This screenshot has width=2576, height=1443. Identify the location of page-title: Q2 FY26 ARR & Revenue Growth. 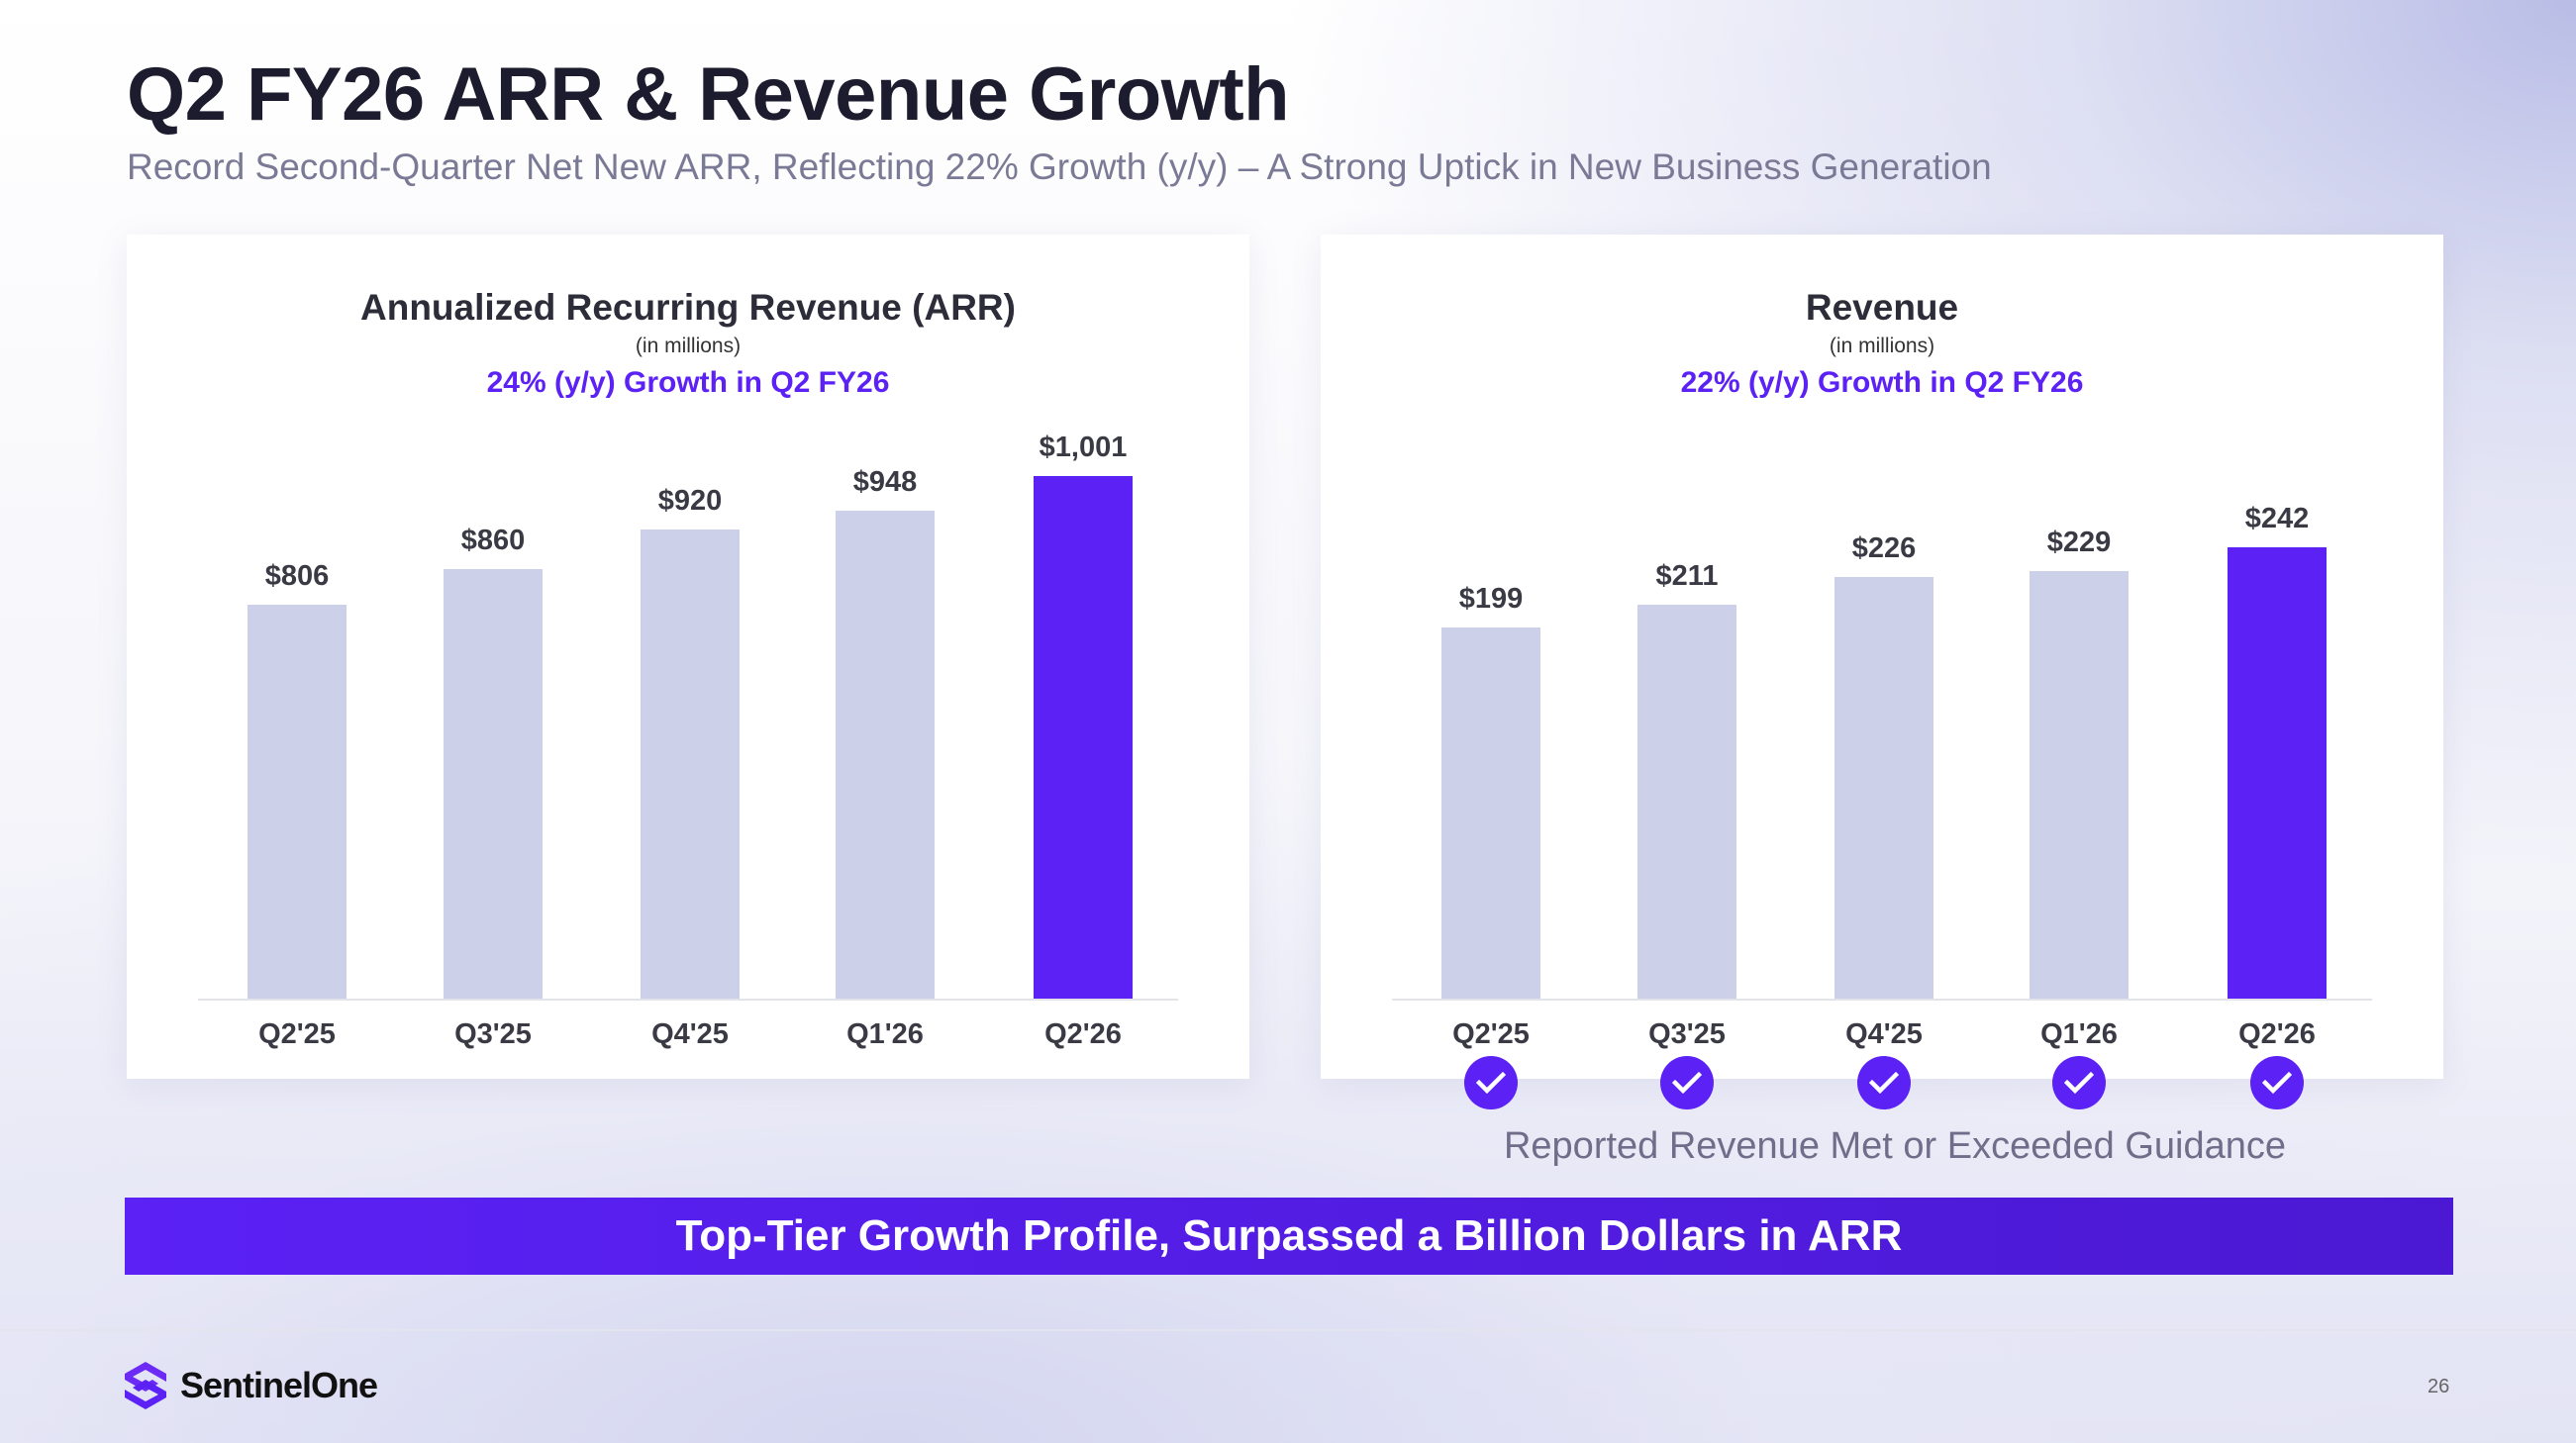
(709, 94).